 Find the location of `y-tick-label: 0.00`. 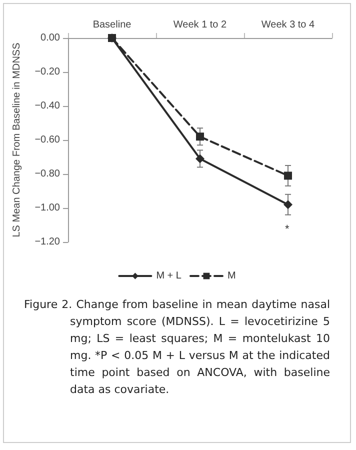

y-tick-label: 0.00 is located at coordinates (50, 38).